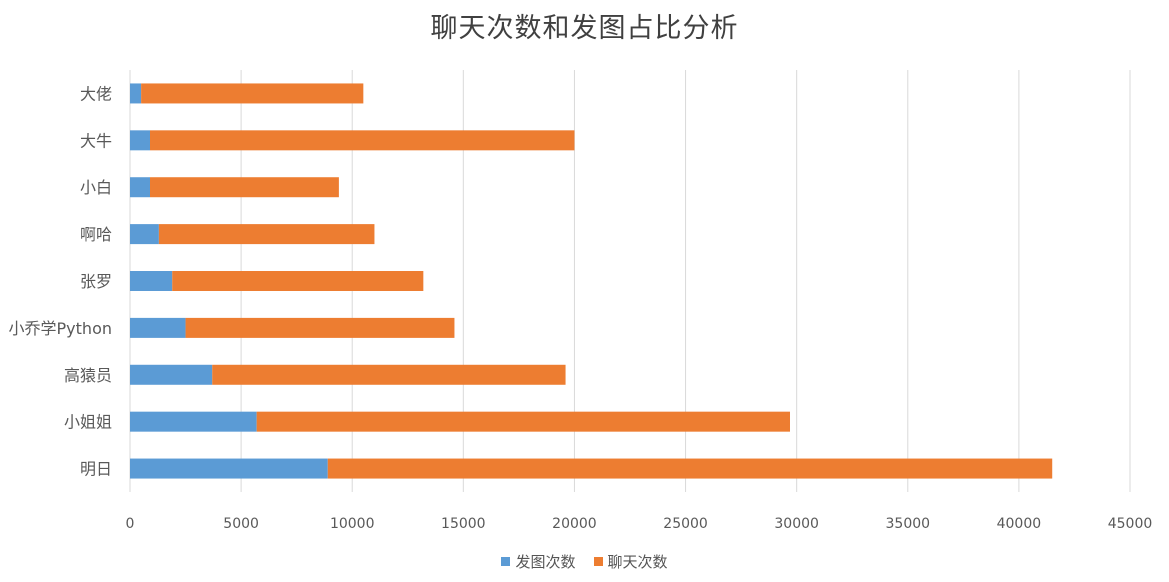  What do you see at coordinates (1130, 524) in the screenshot?
I see `x-tick-label: 45000` at bounding box center [1130, 524].